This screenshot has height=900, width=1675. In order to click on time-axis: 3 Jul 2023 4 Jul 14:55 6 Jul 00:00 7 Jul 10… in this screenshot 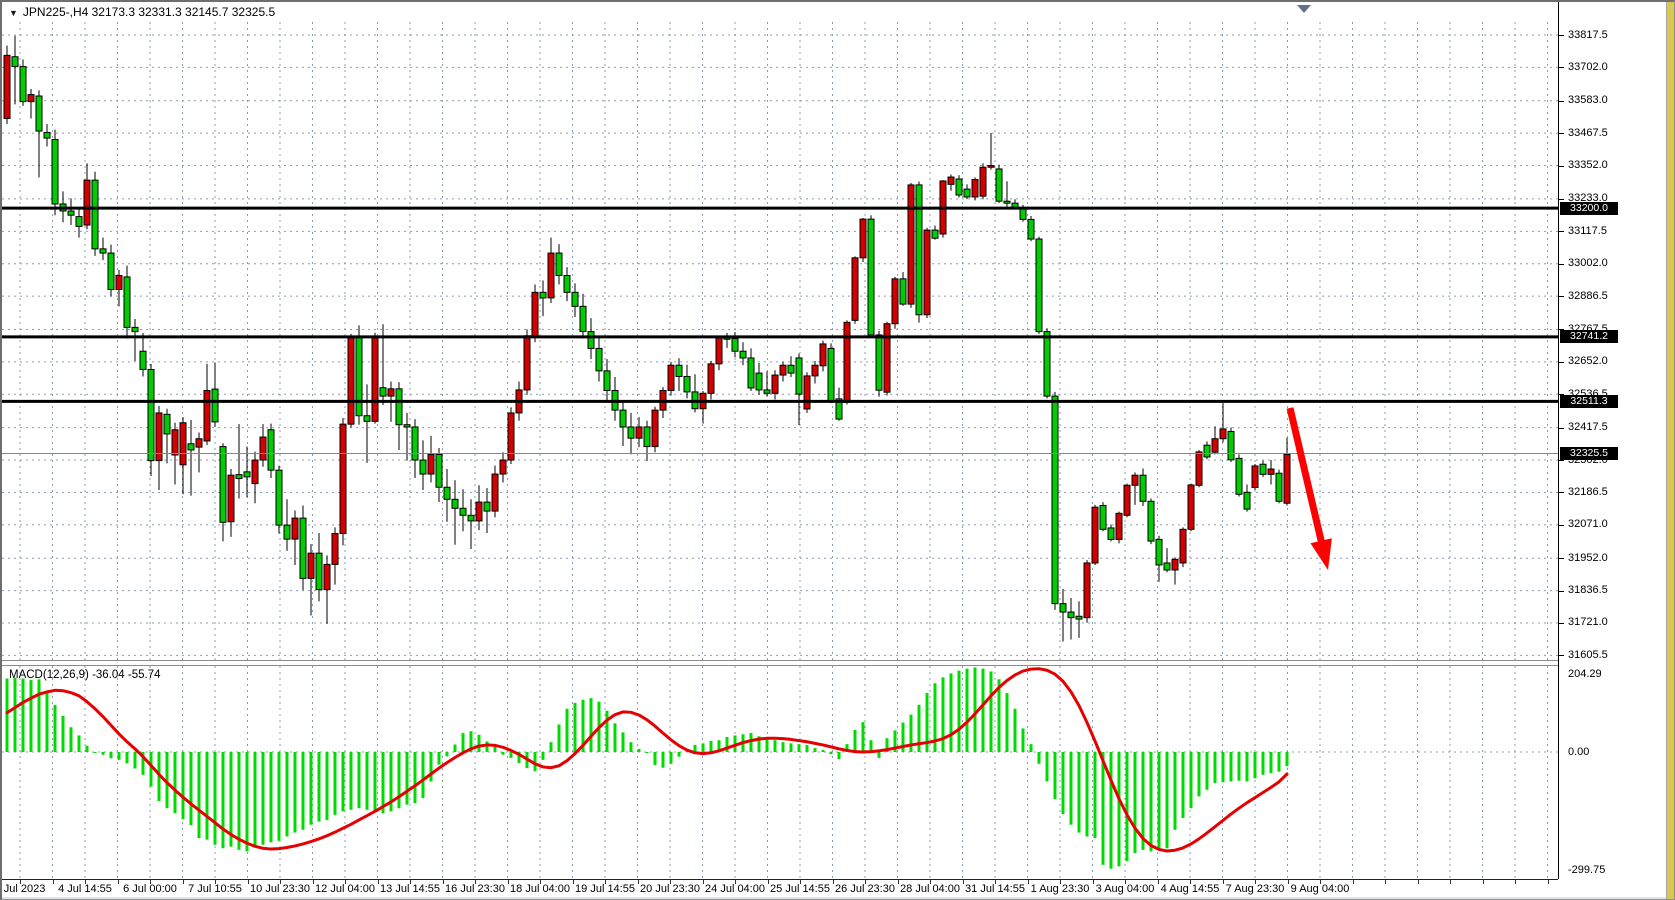, I will do `click(780, 888)`.